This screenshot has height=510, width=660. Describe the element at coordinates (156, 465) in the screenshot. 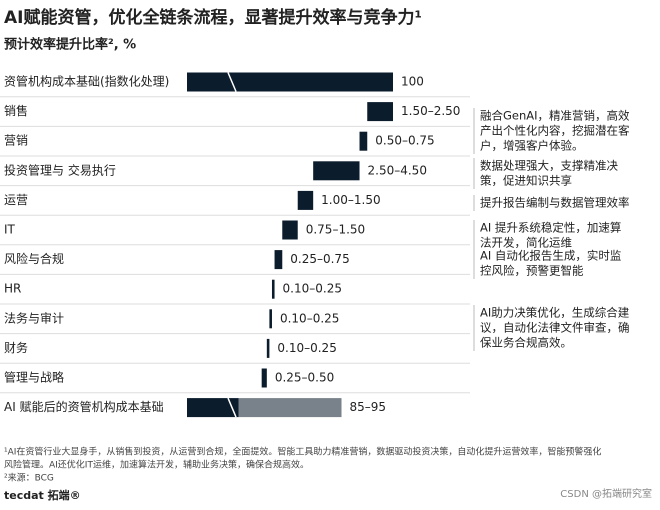

I see `footnote: 风险管理。AI还优化IT运维，加速算法开发，辅助业务决策，确保合规高效。` at that location.